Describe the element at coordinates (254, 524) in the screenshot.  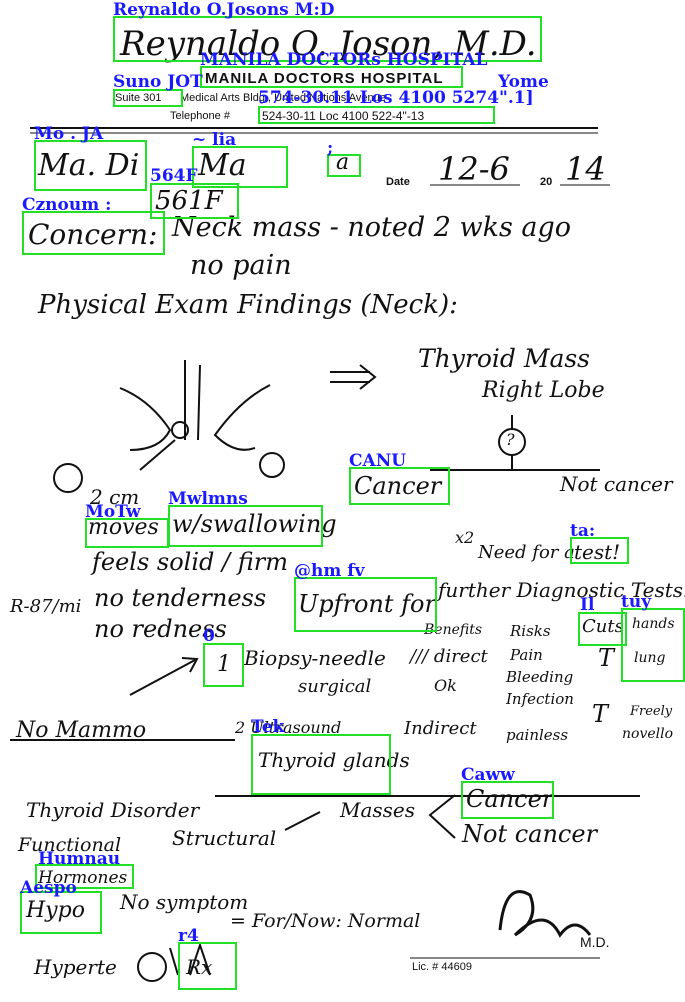
I see `swallowing-text: w/swallowing` at that location.